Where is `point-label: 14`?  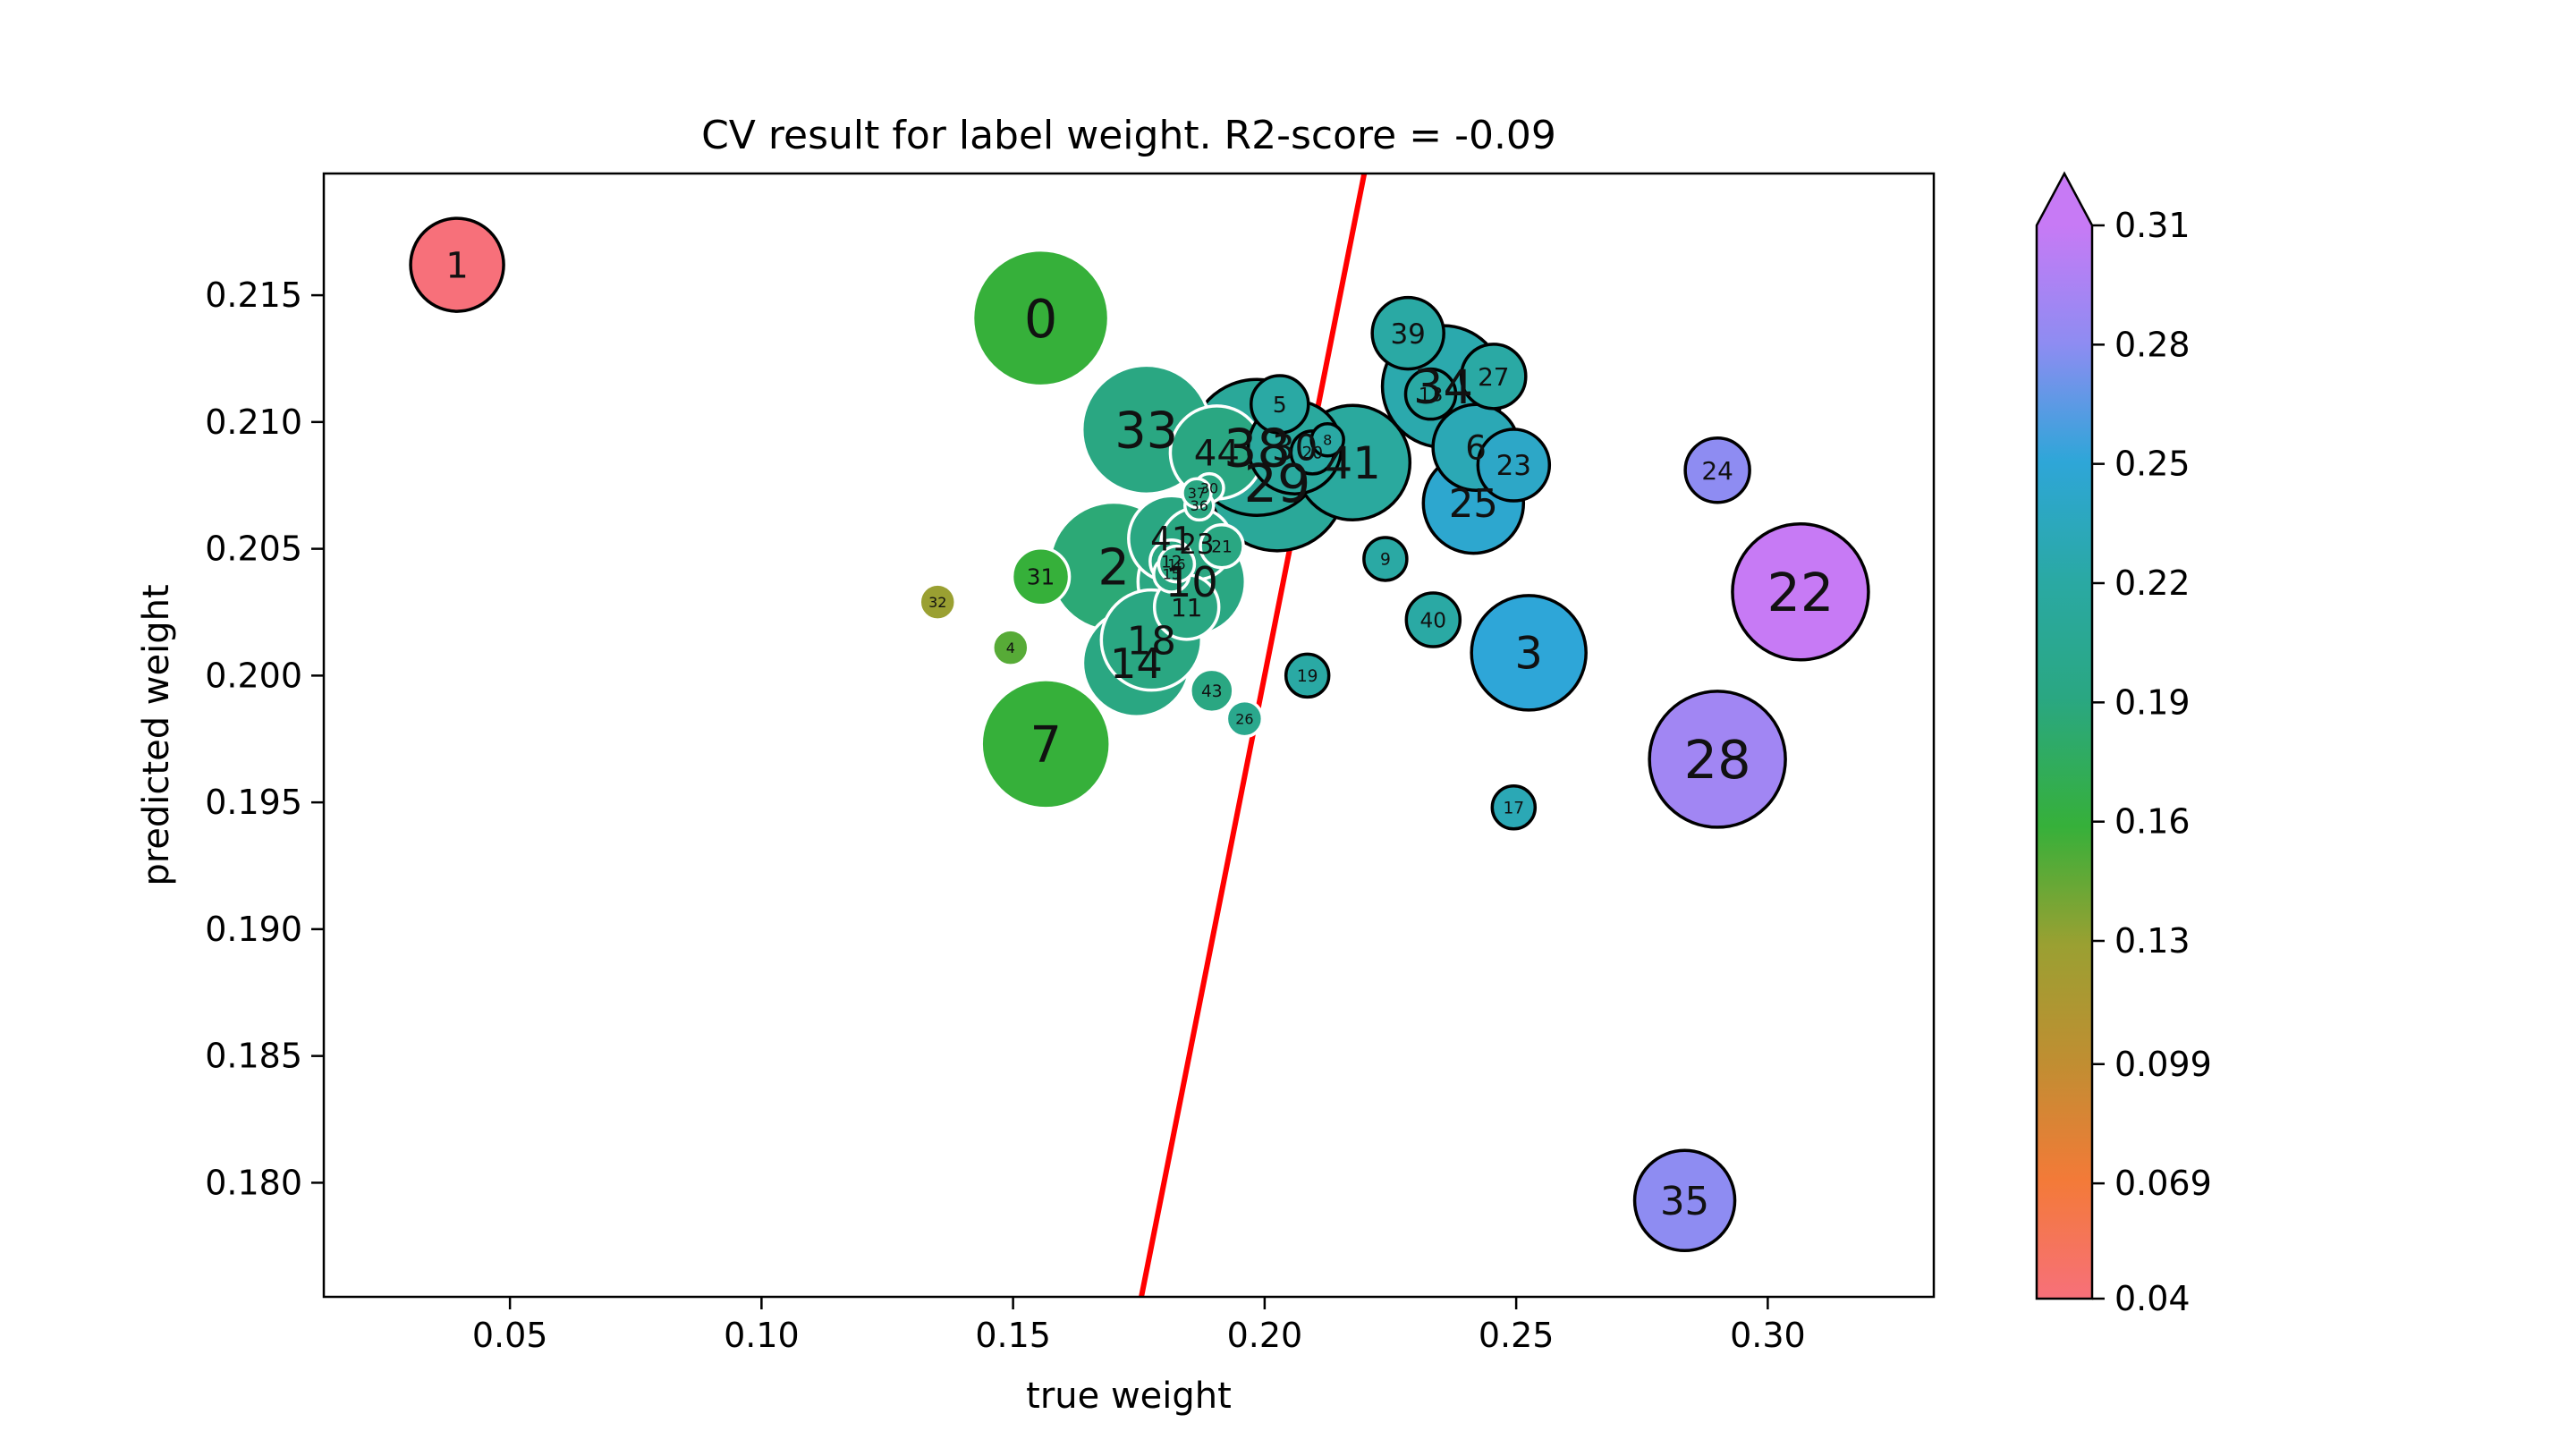
point-label: 14 is located at coordinates (1136, 663).